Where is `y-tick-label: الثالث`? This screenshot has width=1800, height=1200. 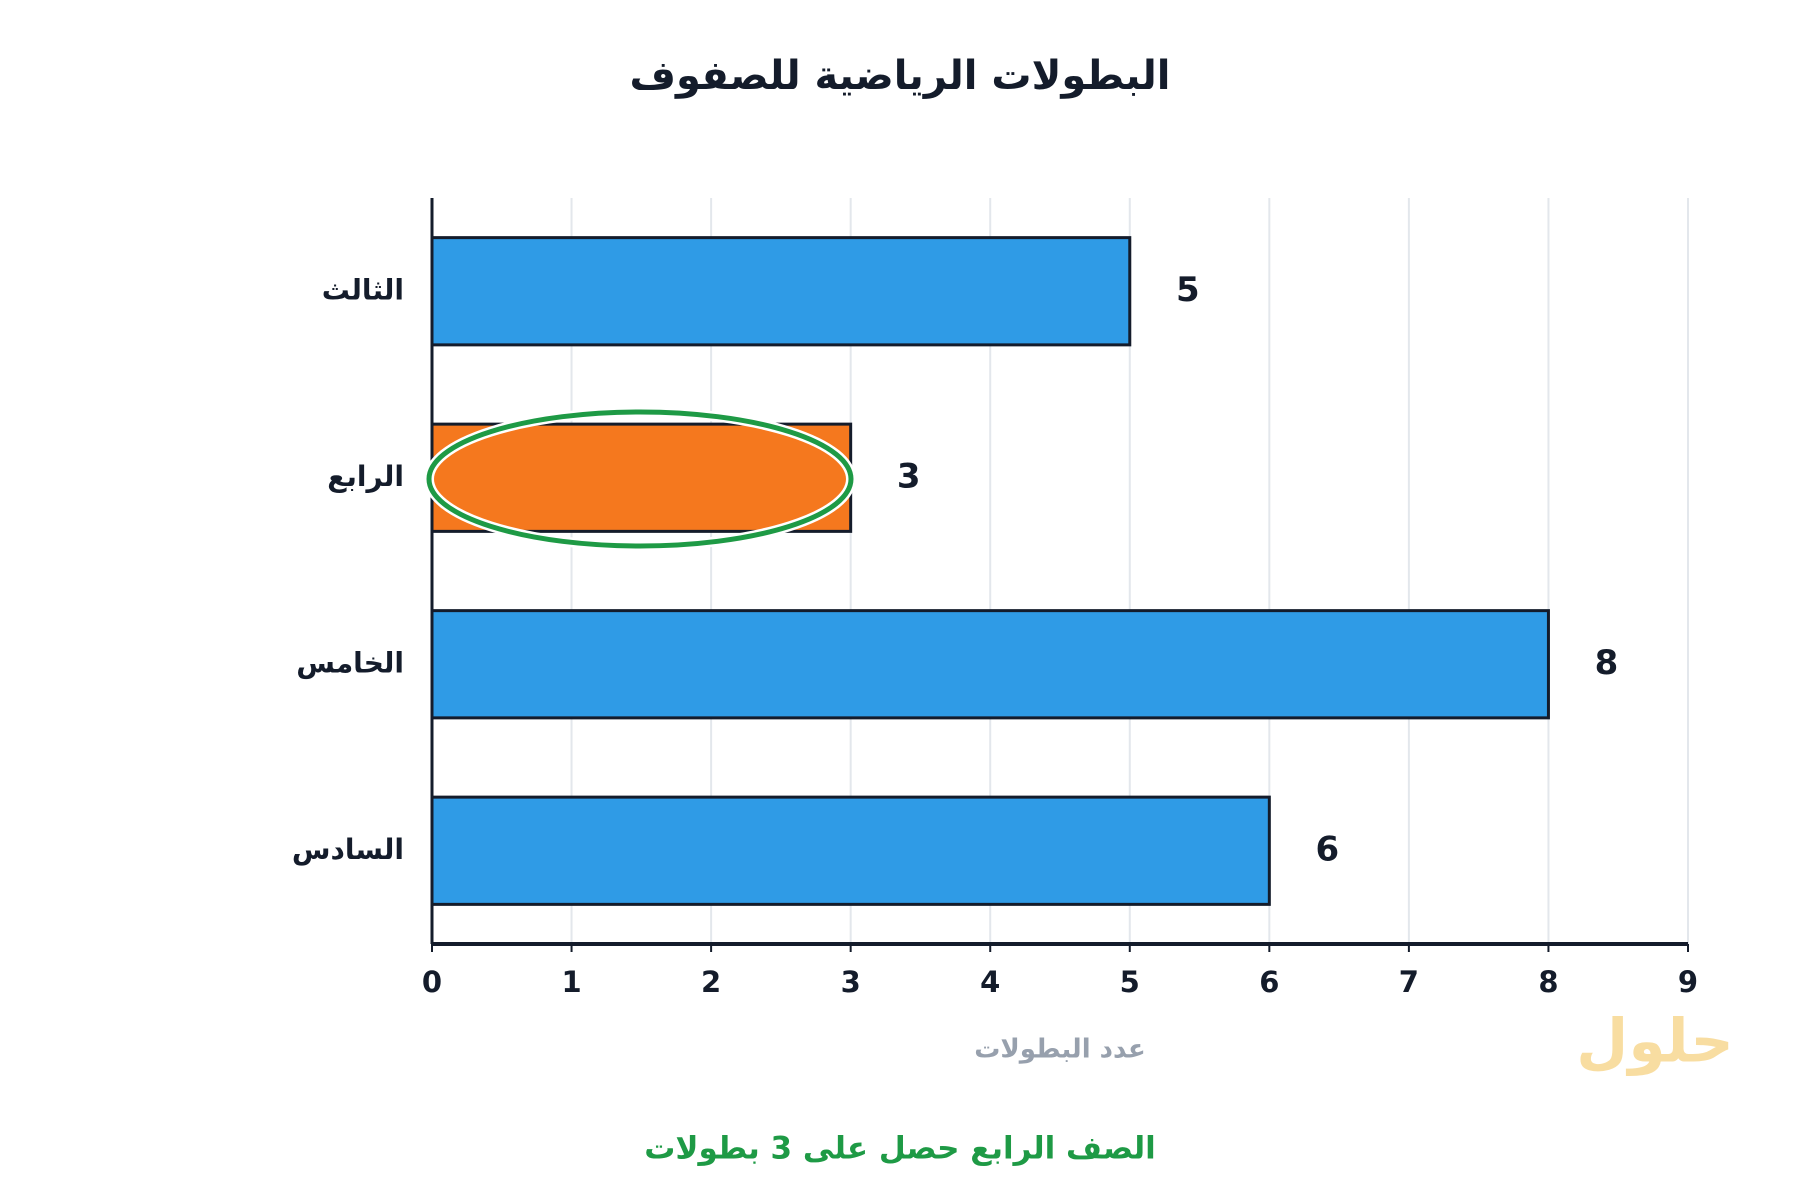
y-tick-label: الثالث is located at coordinates (363, 289).